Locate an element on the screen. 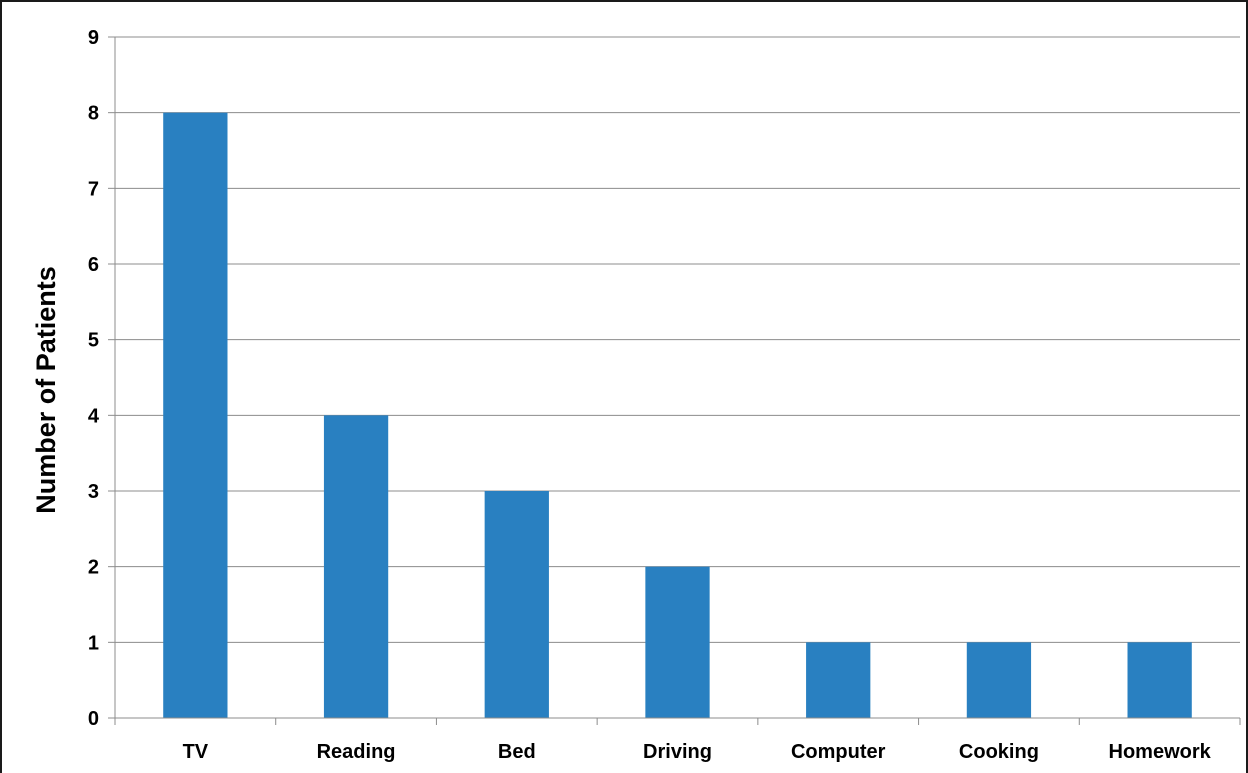  bar-tv is located at coordinates (195, 415).